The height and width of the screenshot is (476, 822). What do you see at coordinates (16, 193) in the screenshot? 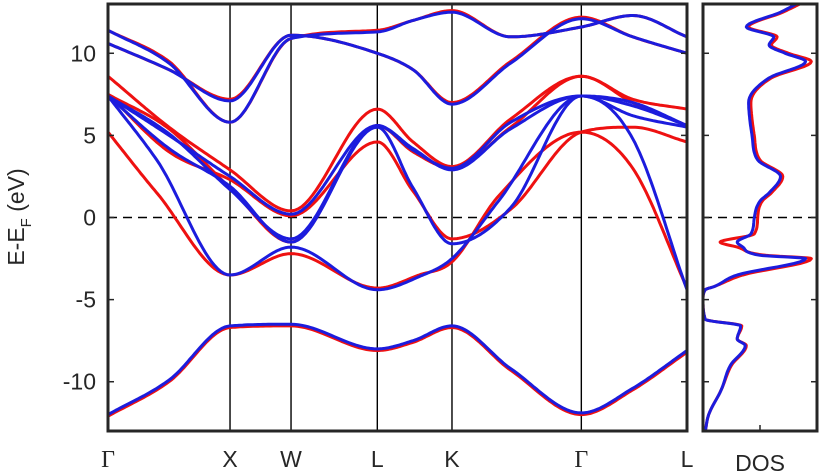
I see `y-axis-title-unit: (eV)` at bounding box center [16, 193].